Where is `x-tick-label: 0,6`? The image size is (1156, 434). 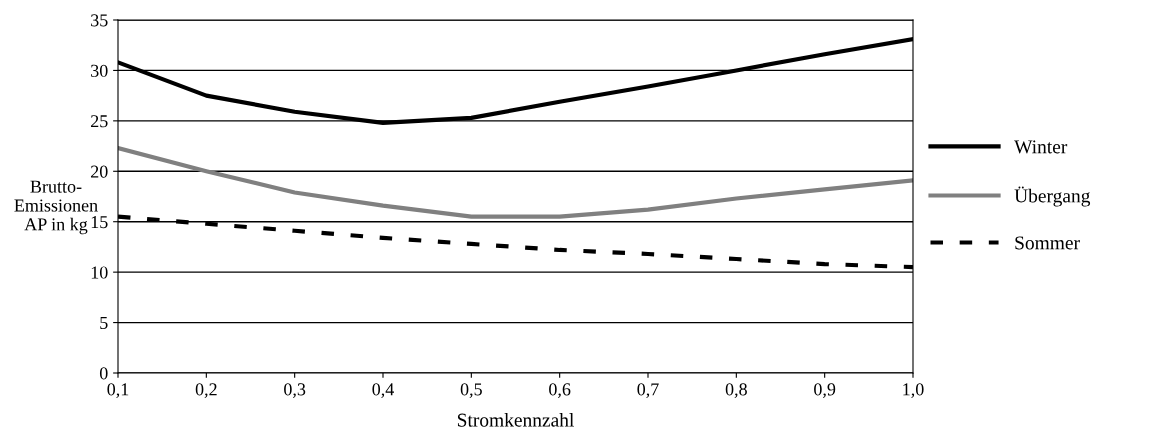 x-tick-label: 0,6 is located at coordinates (560, 391).